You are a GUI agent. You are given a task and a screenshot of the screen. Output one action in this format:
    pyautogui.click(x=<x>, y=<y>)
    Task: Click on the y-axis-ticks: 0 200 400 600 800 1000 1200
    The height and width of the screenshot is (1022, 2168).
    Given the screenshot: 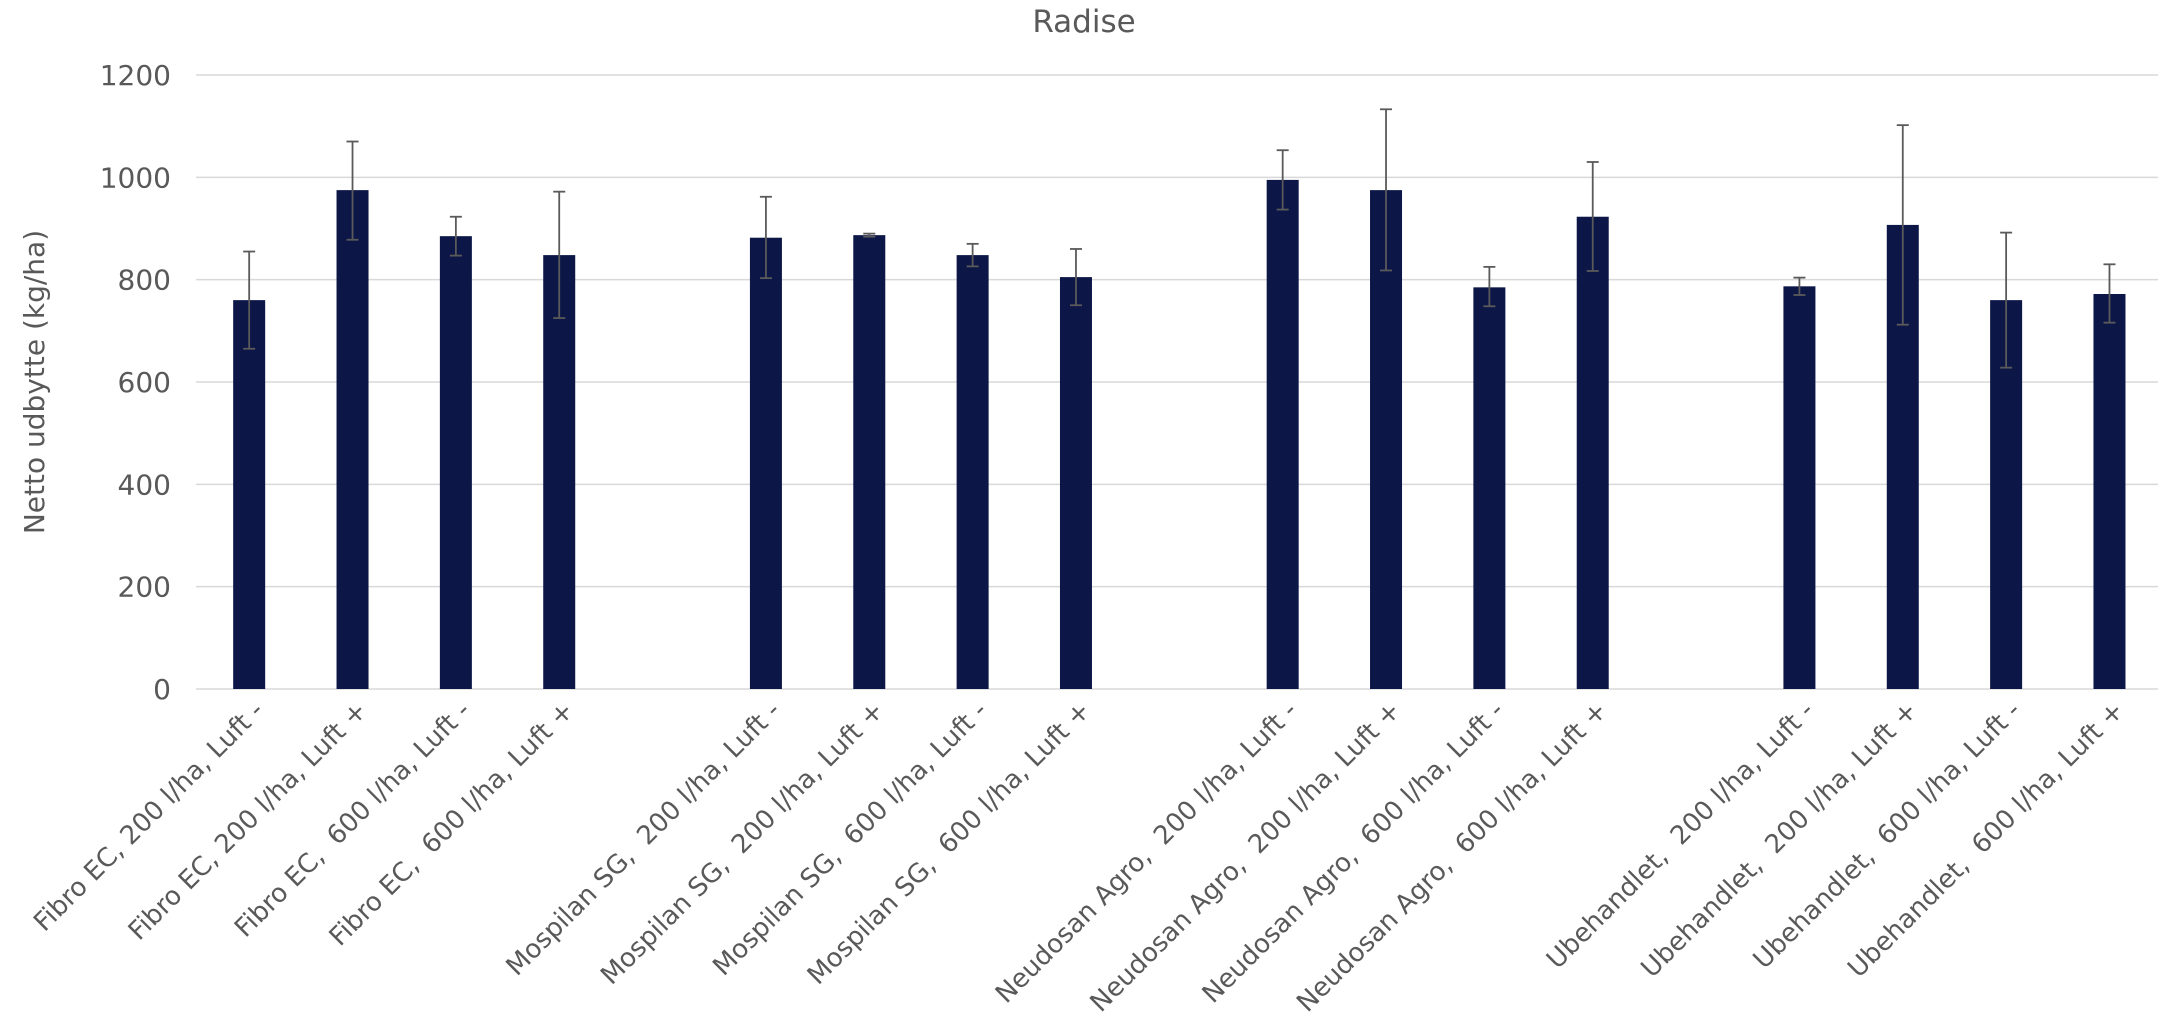 What is the action you would take?
    pyautogui.click(x=135, y=382)
    